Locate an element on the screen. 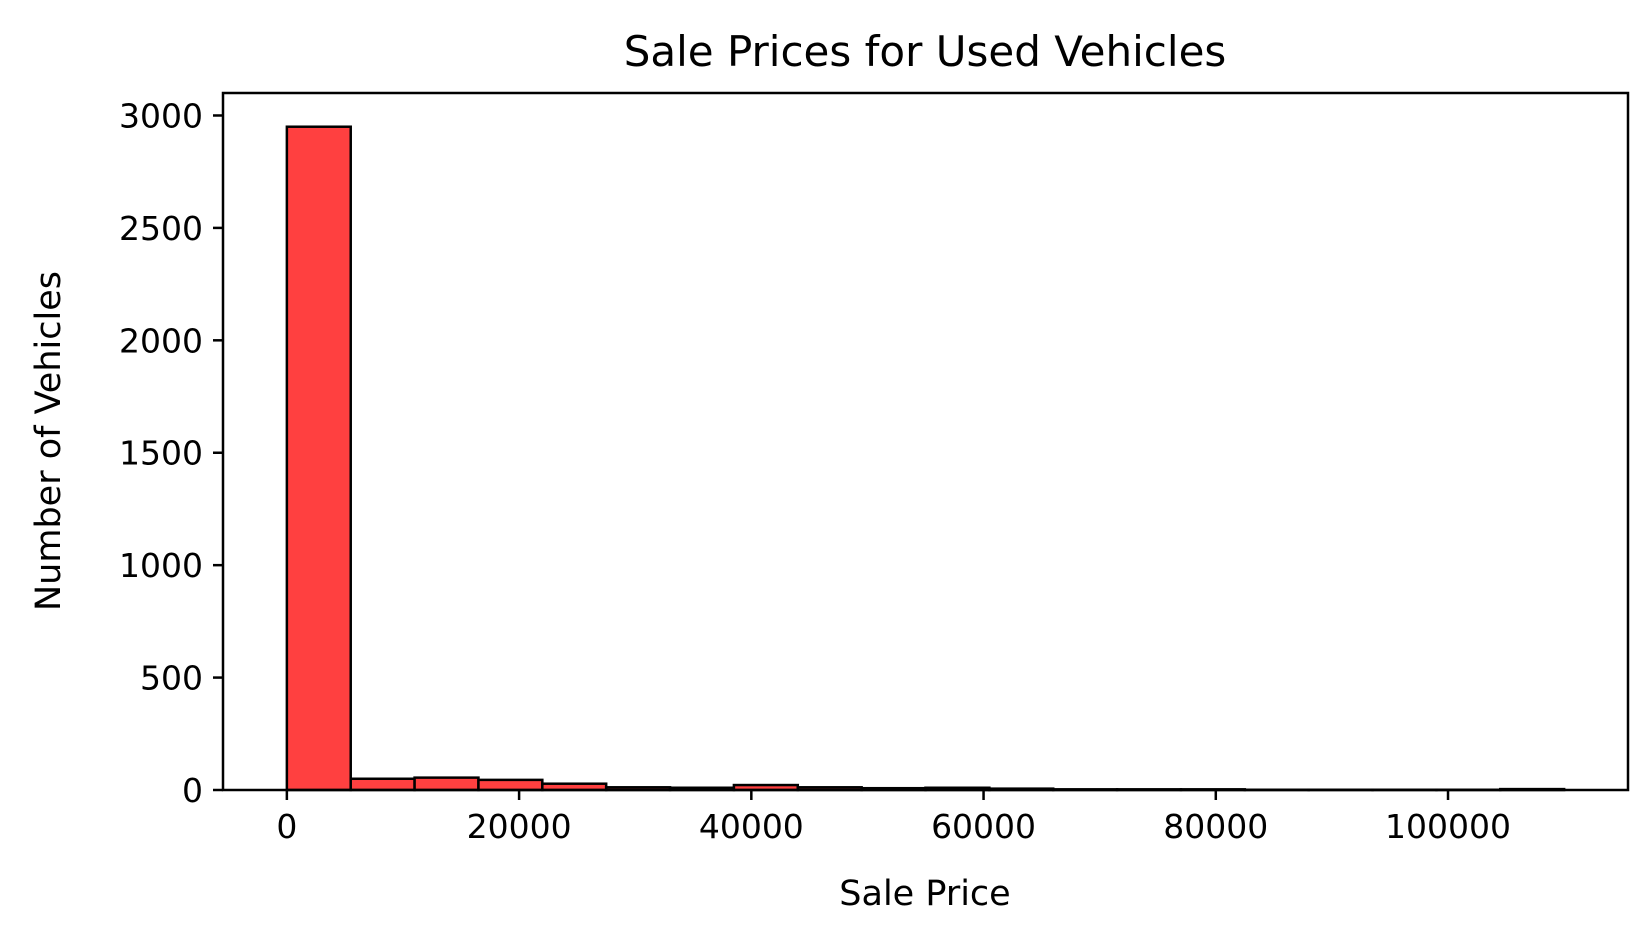  x-axis-label: Sale Price is located at coordinates (924, 894).